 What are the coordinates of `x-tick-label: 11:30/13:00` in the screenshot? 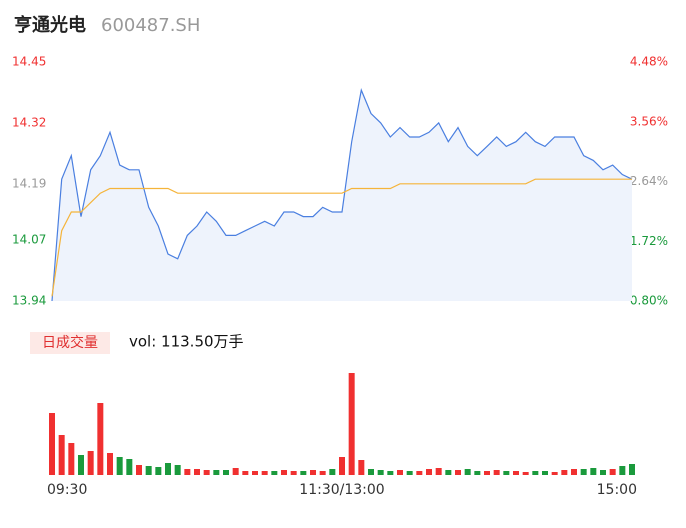 It's located at (341, 490).